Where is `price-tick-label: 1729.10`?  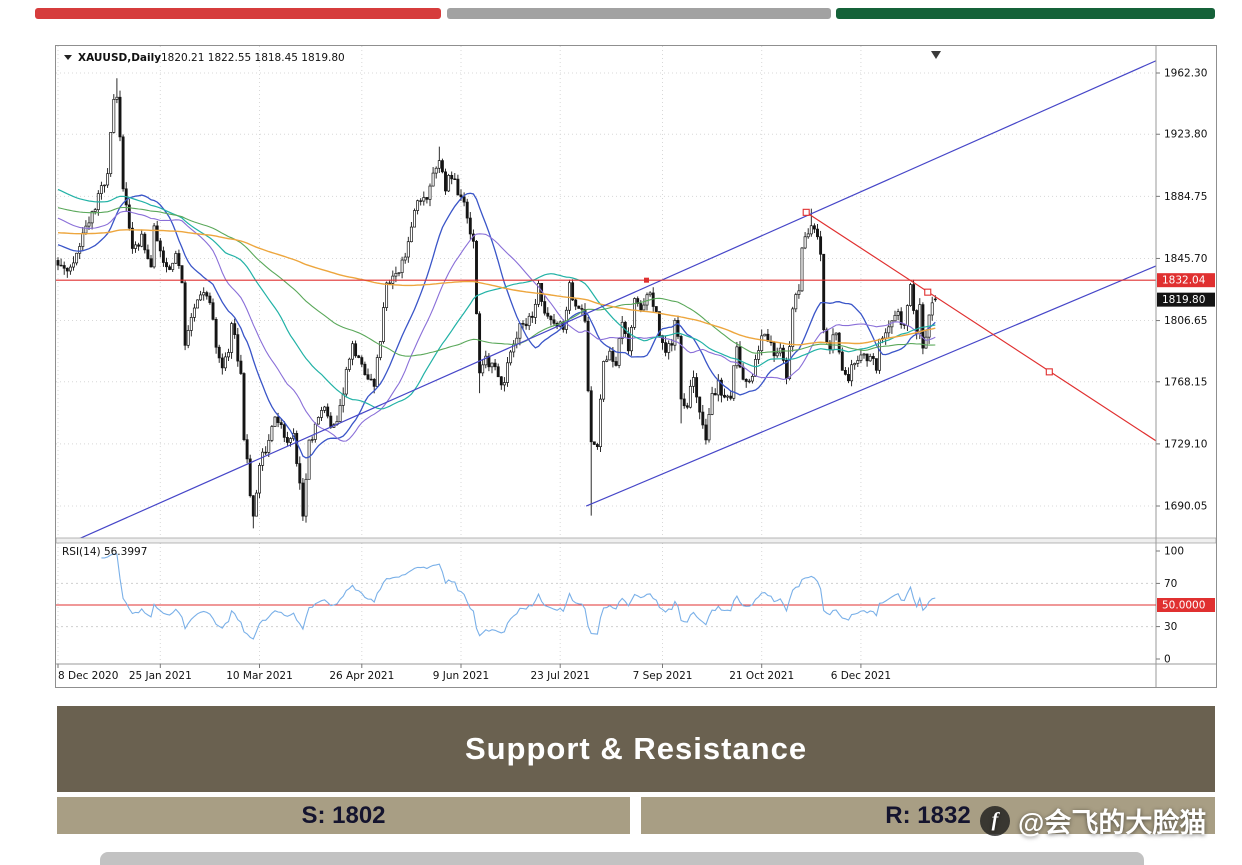 price-tick-label: 1729.10 is located at coordinates (1185, 444).